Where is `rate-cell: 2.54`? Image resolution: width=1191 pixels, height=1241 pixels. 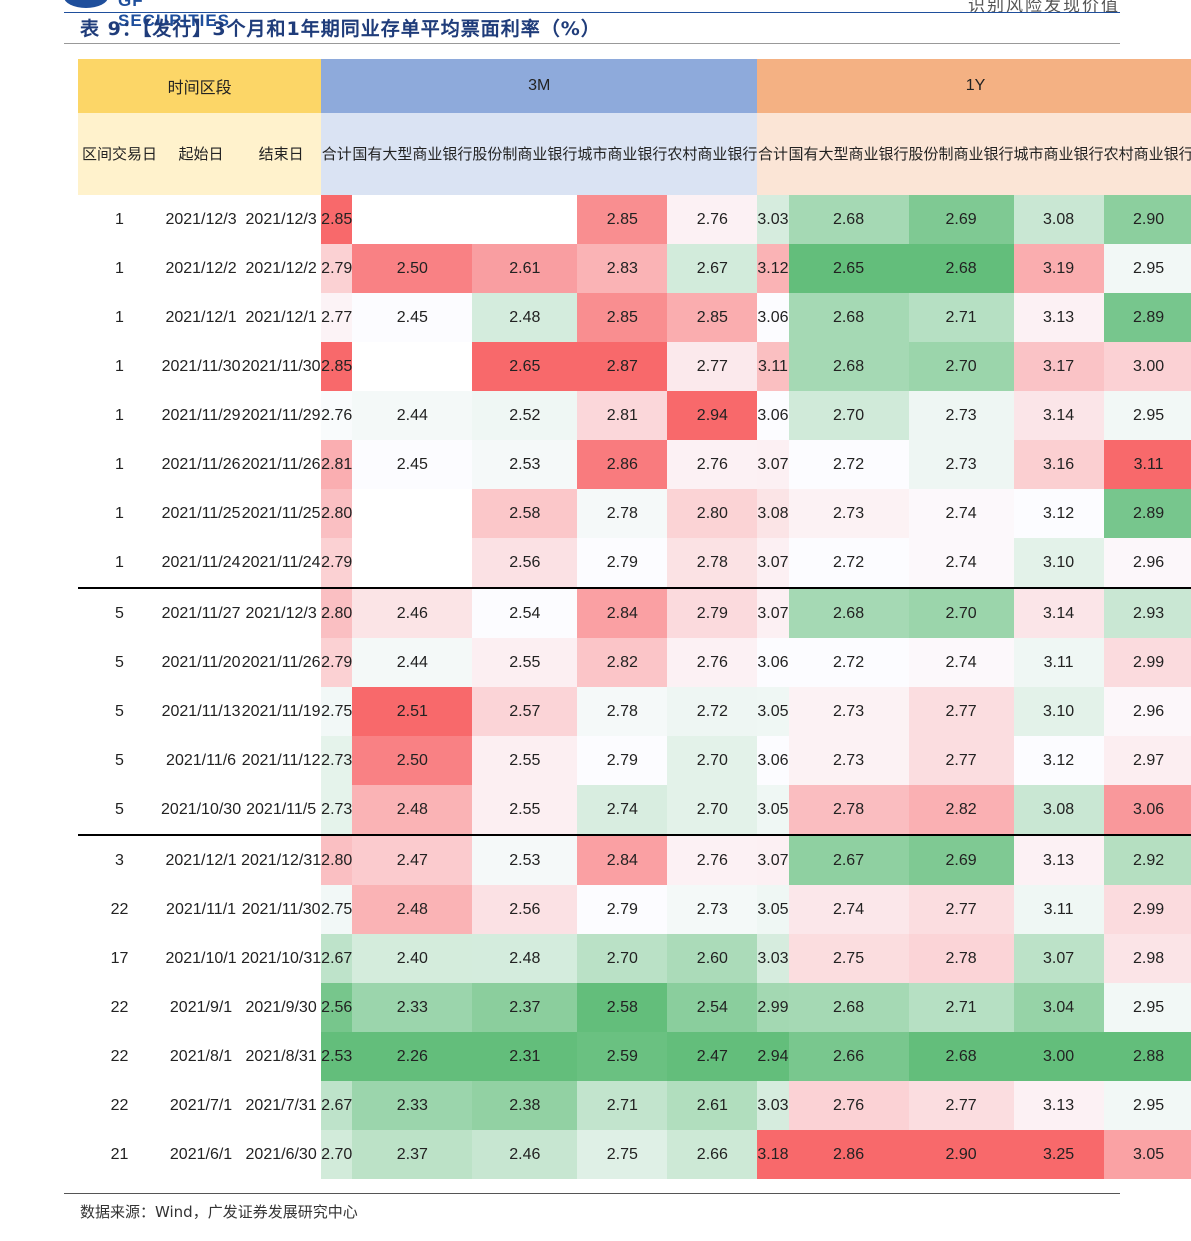 rate-cell: 2.54 is located at coordinates (712, 1007).